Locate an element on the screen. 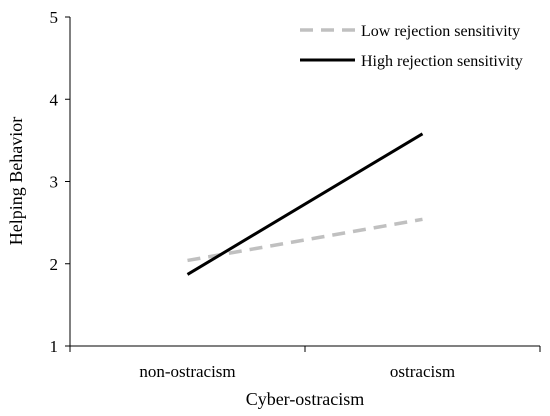 The image size is (550, 416). y-tick-label: 4 is located at coordinates (54, 99).